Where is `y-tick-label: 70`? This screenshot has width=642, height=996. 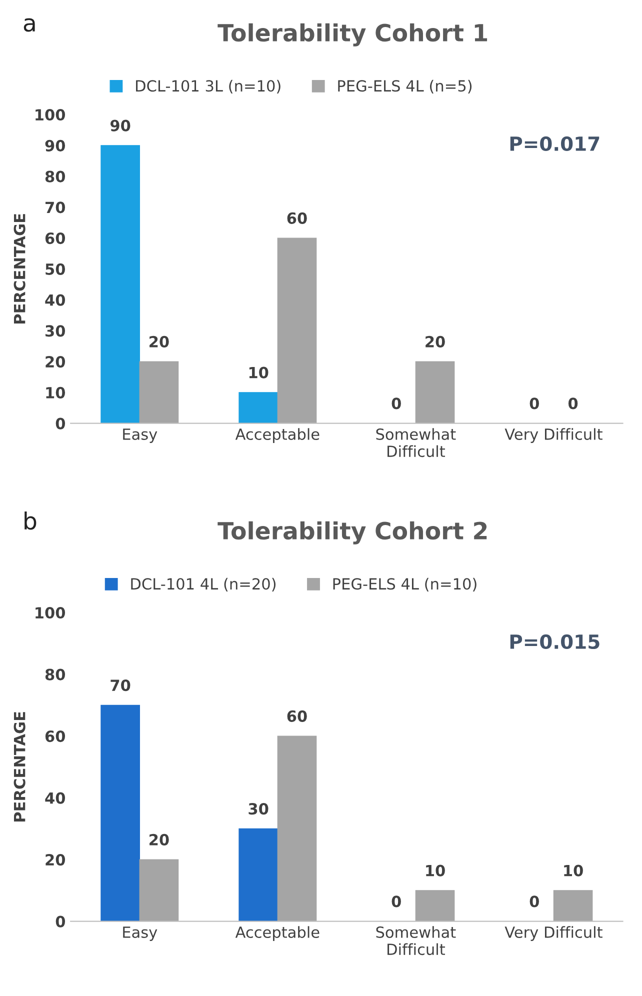
y-tick-label: 70 is located at coordinates (56, 208).